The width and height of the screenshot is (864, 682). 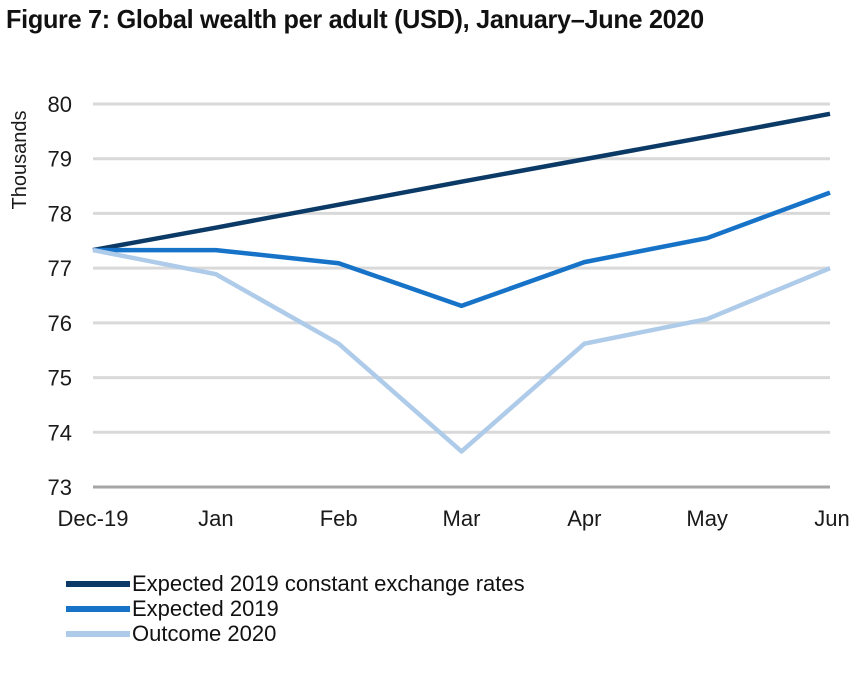 I want to click on x-tick-label: Apr, so click(x=584, y=518).